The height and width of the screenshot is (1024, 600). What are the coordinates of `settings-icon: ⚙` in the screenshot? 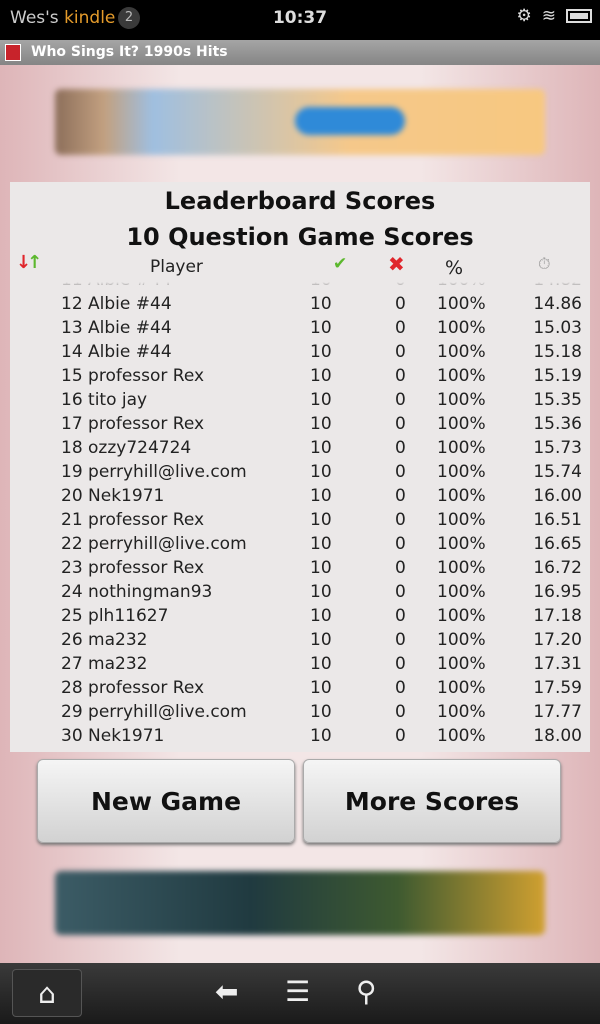 It's located at (524, 16).